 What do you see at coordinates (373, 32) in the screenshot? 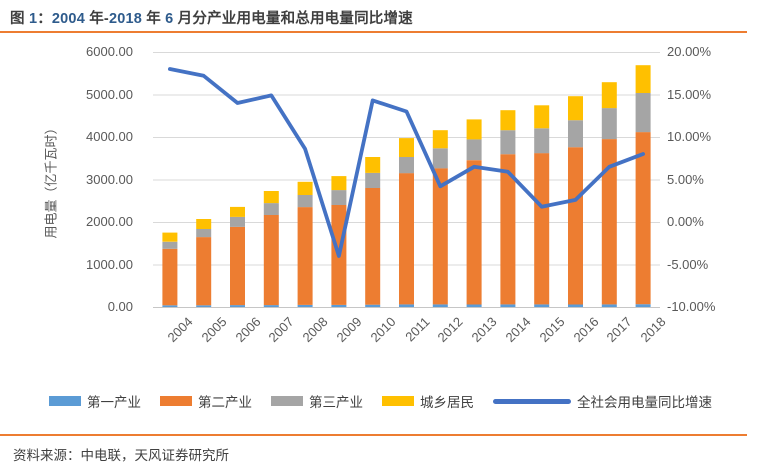
I see `title-divider-rule` at bounding box center [373, 32].